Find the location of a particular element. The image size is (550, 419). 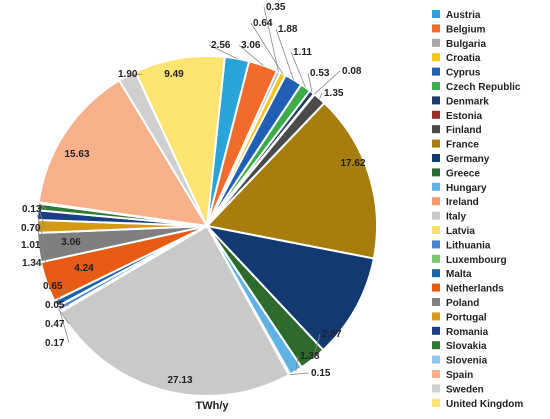

slice-label-malta: 0.65 is located at coordinates (53, 286).